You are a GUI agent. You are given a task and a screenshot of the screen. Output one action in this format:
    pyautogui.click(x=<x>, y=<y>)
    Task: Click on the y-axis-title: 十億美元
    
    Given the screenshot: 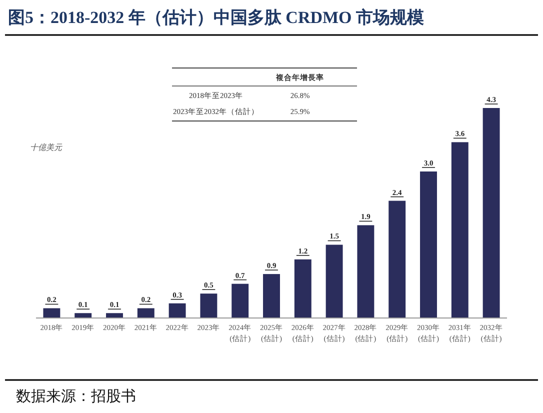 What is the action you would take?
    pyautogui.click(x=46, y=147)
    